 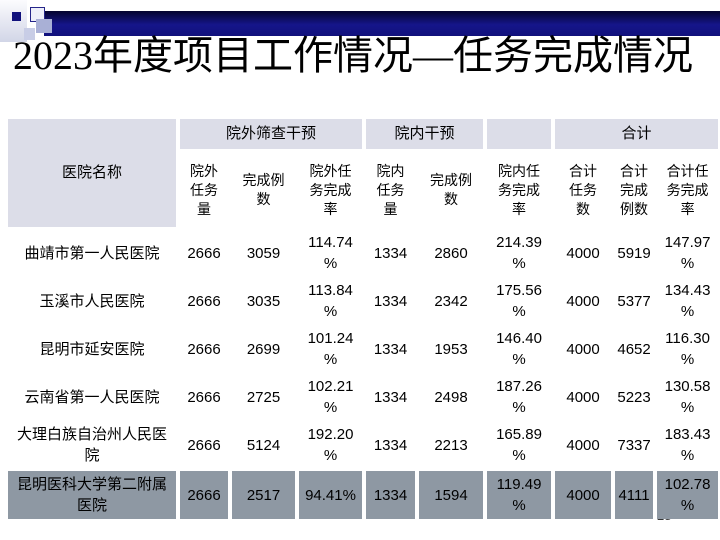 I want to click on value-cell: 116.30 %, so click(x=687, y=349).